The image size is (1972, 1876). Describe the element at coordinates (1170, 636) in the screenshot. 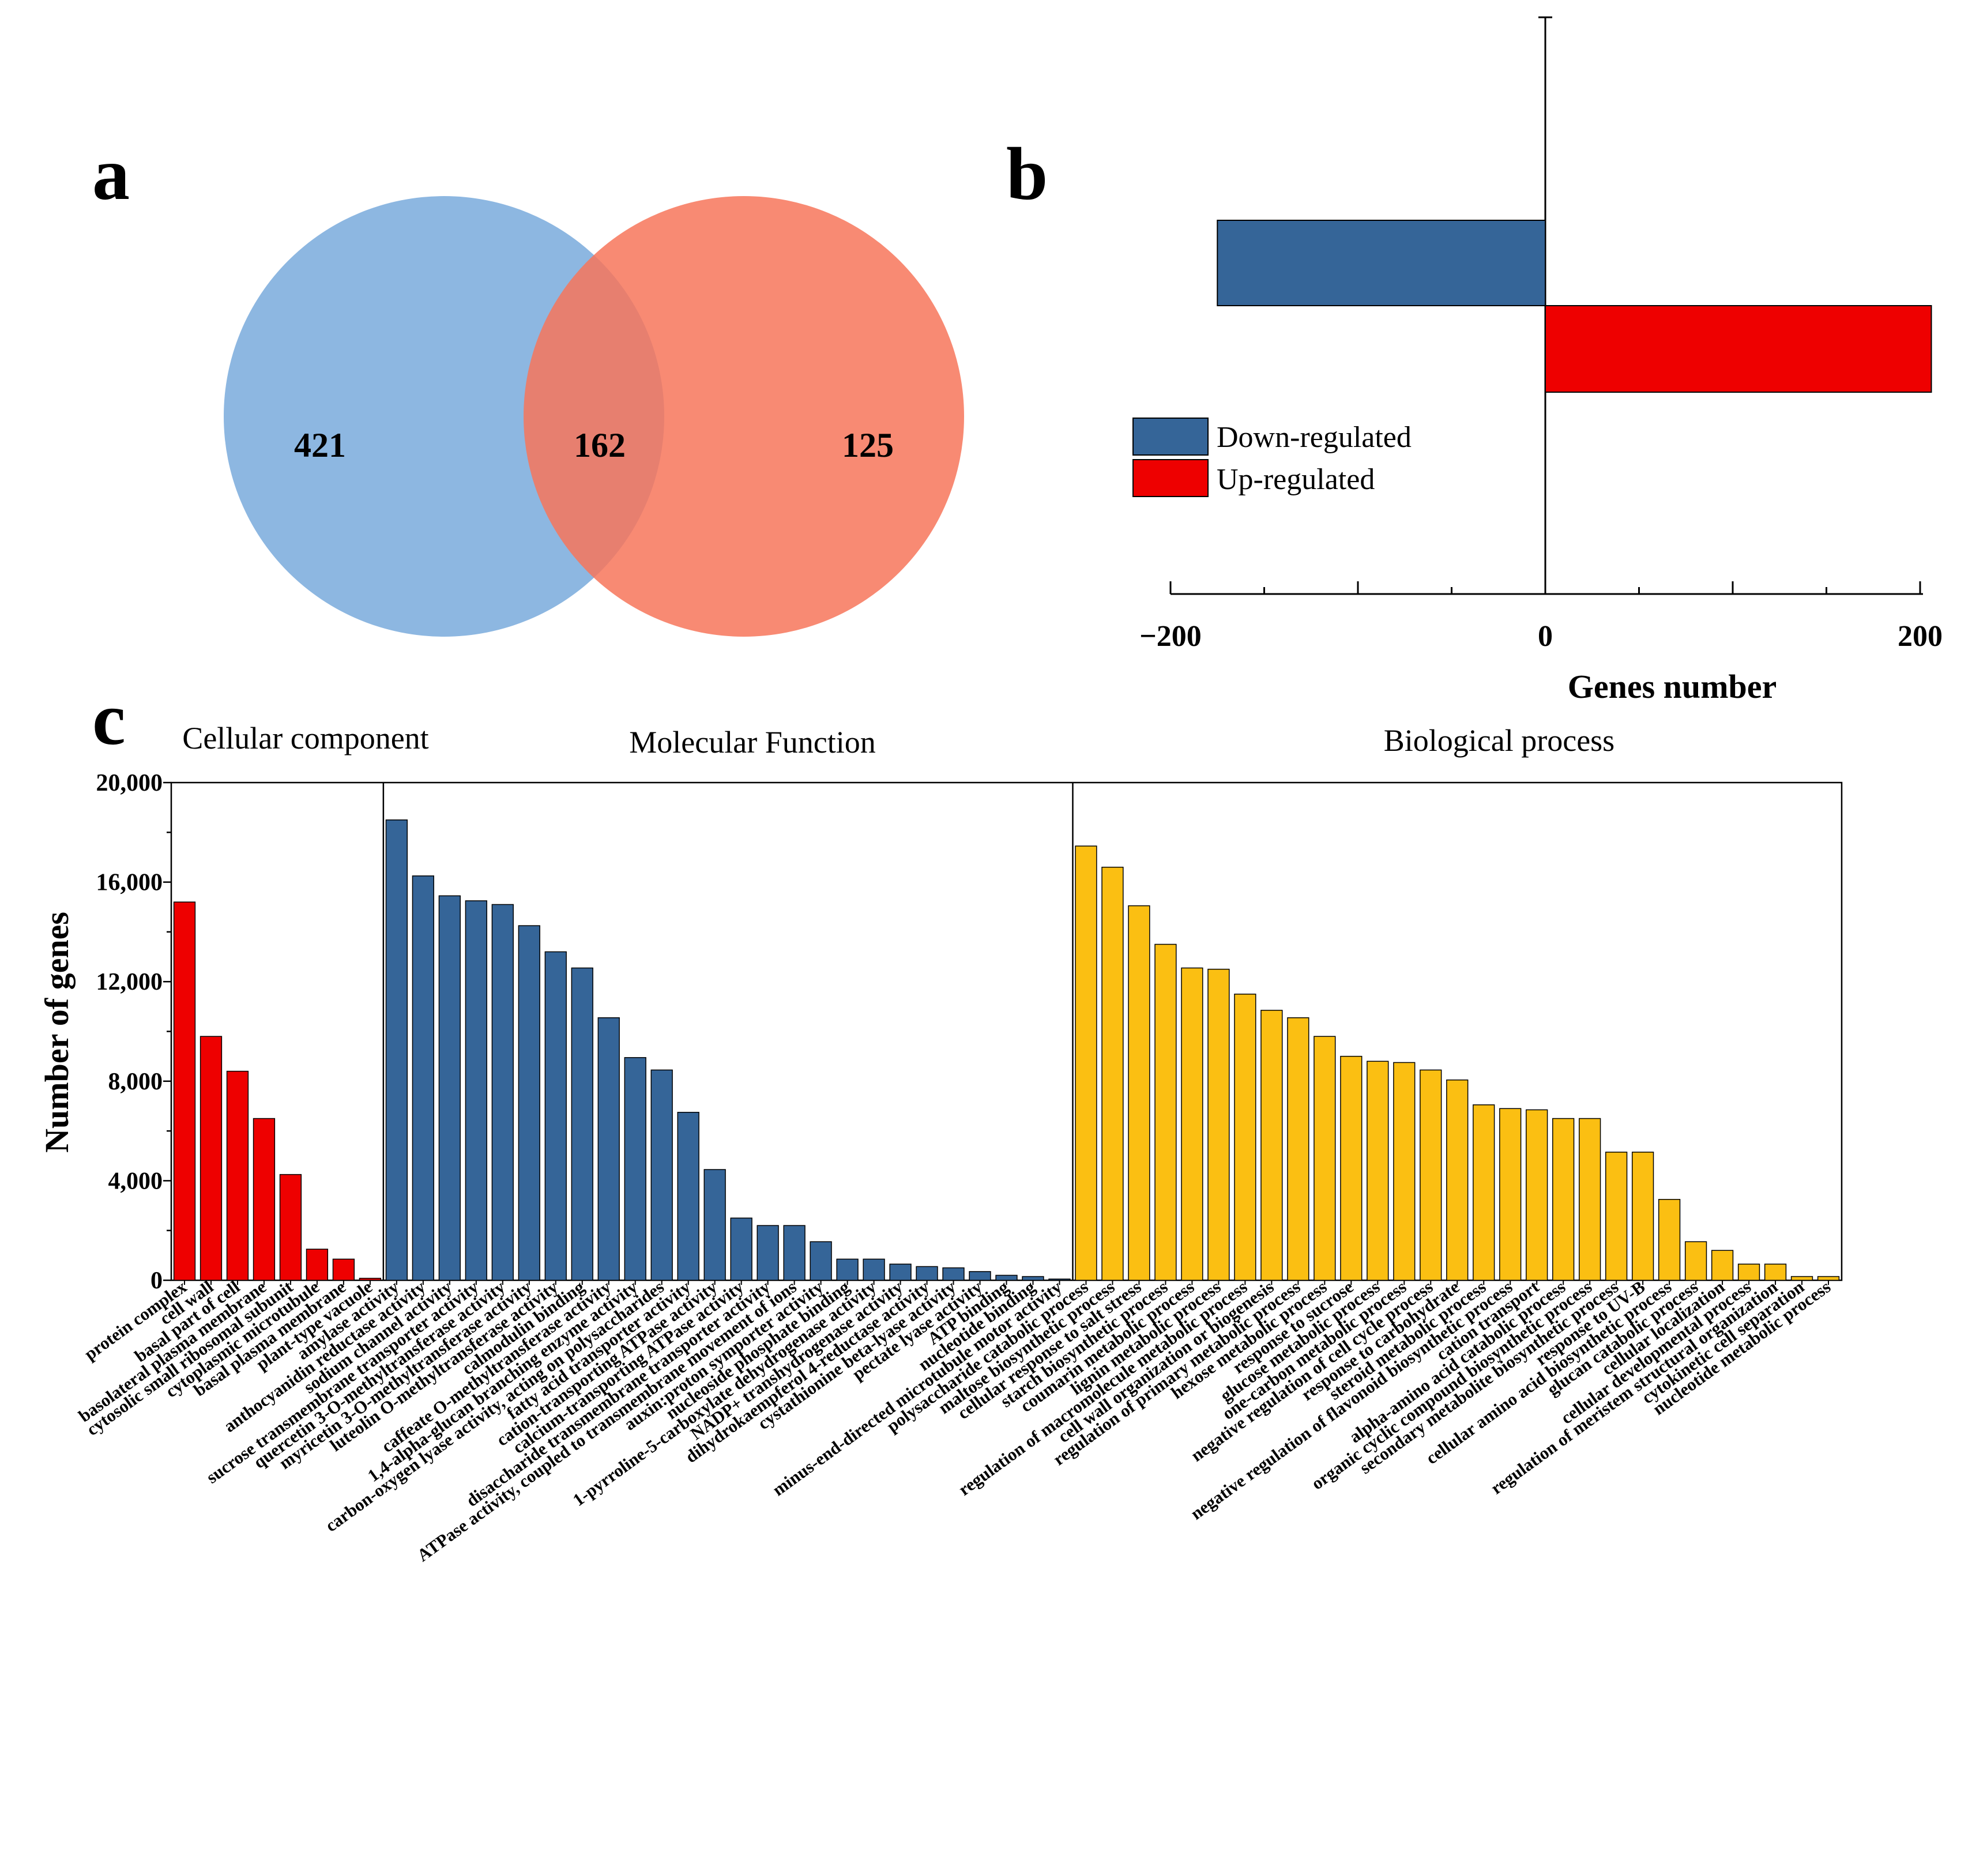

I see `panel-b-xtick-label: −200` at that location.